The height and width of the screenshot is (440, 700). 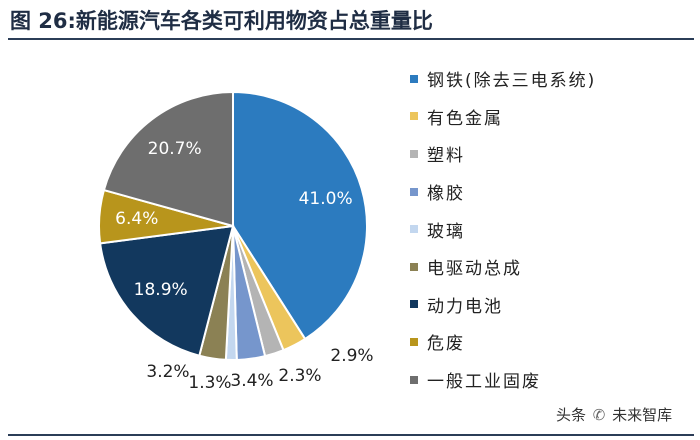 I want to click on legend-item-5: 玻璃, so click(x=552, y=229).